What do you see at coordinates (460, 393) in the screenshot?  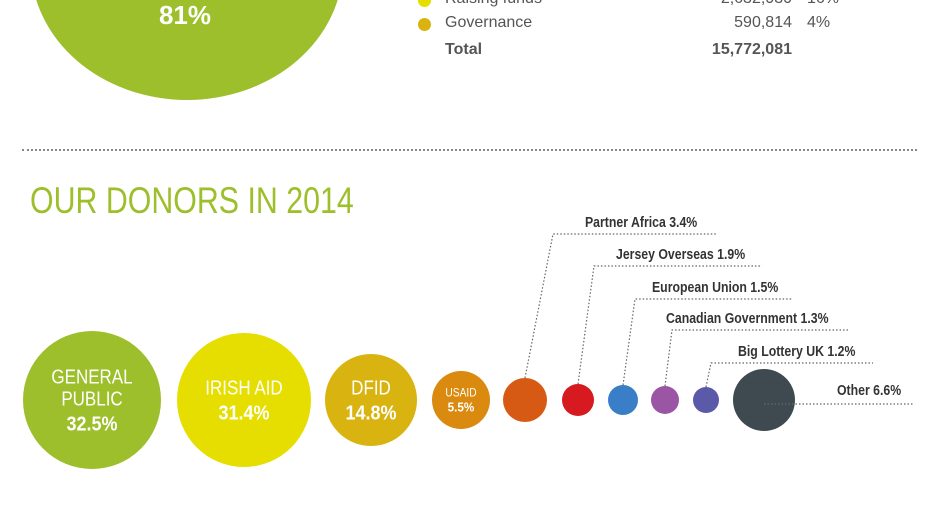 I see `donor-name-label: USAID` at bounding box center [460, 393].